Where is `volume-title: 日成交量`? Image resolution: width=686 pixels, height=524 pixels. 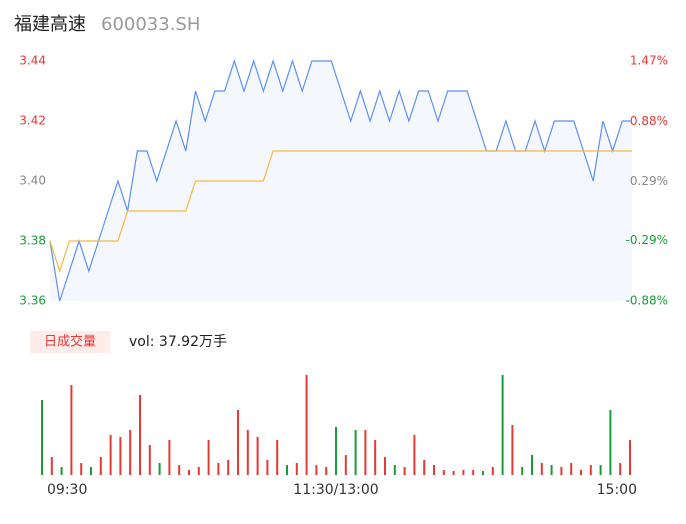
volume-title: 日成交量 is located at coordinates (70, 342).